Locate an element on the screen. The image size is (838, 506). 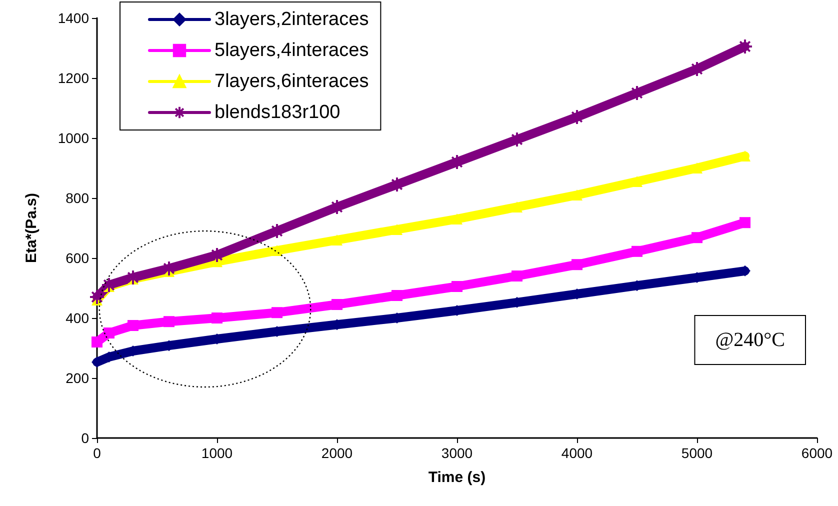
x-tick-label: 5000 is located at coordinates (697, 453).